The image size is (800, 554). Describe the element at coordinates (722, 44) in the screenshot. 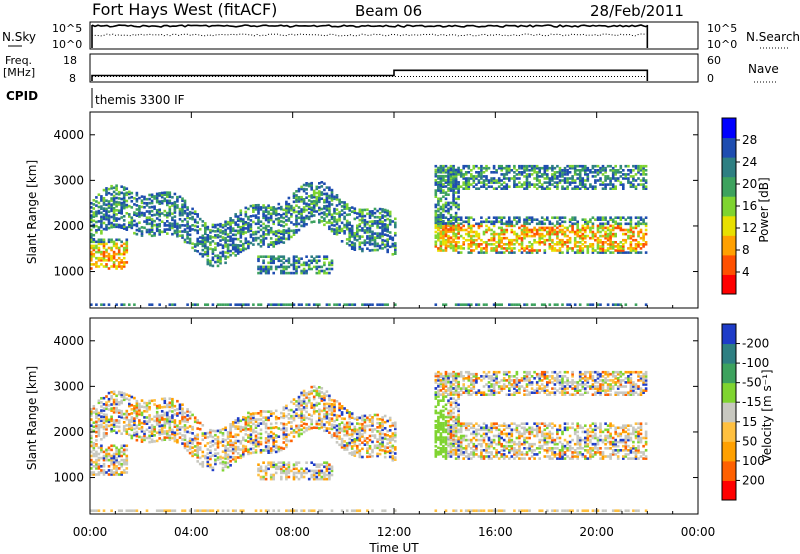

I see `nsearch-tick-bottom: 10^0` at that location.